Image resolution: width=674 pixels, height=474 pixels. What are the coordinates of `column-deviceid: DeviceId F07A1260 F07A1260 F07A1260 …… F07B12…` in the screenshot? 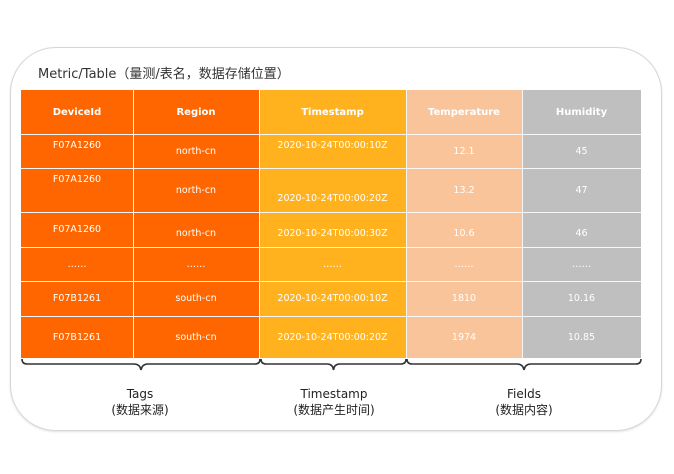 It's located at (77, 224).